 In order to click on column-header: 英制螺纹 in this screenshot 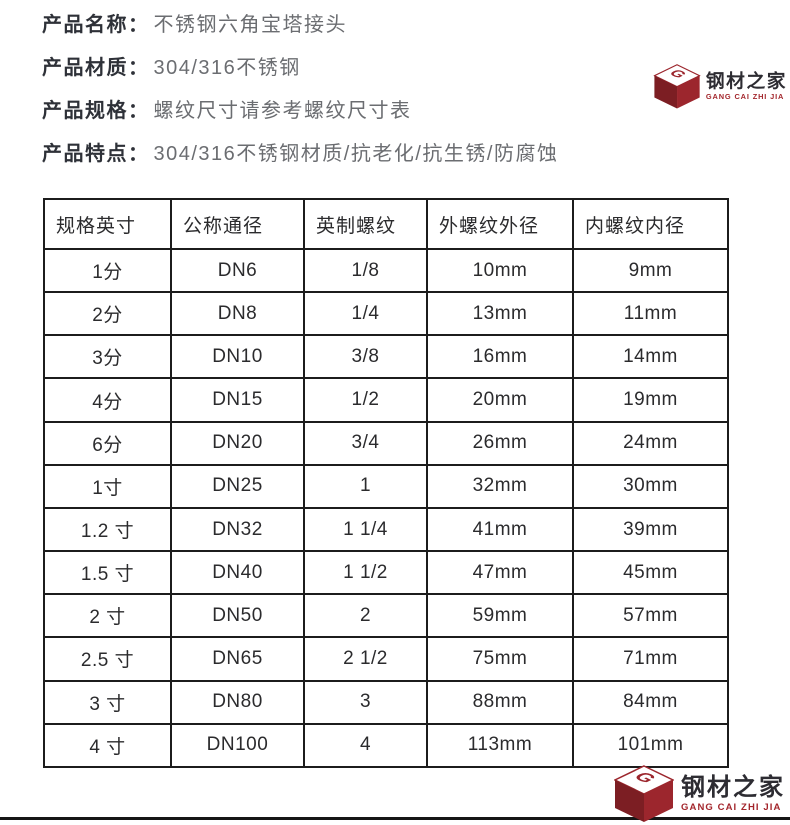, I will do `click(365, 224)`.